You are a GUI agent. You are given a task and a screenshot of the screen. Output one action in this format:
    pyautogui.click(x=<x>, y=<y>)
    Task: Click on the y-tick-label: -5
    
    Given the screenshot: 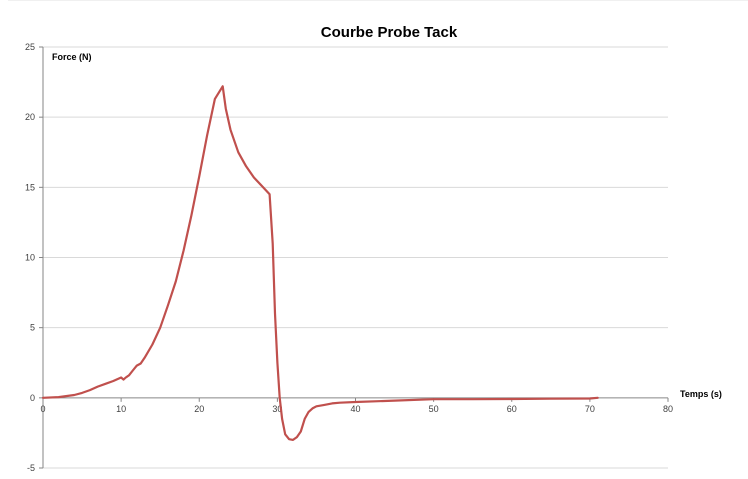 What is the action you would take?
    pyautogui.click(x=31, y=468)
    